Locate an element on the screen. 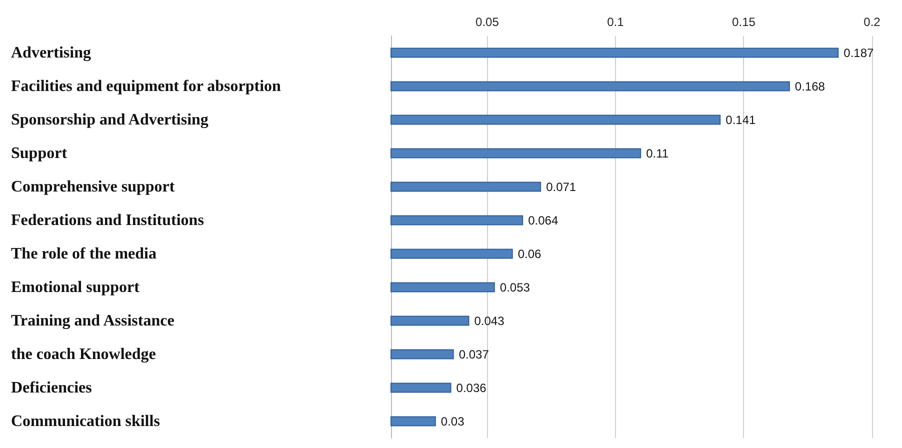 This screenshot has height=448, width=902. data-label: 0.036 is located at coordinates (471, 387).